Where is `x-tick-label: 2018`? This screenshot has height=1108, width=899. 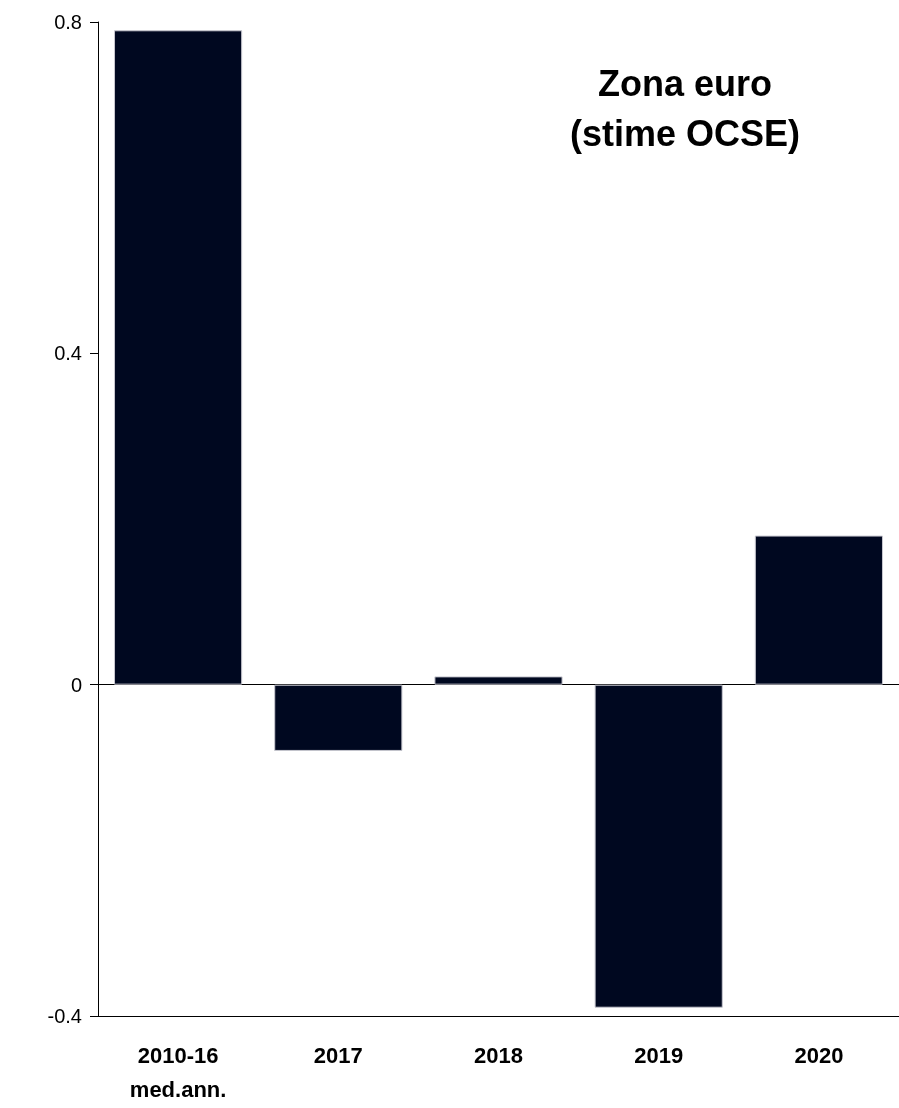 x-tick-label: 2018 is located at coordinates (498, 1055).